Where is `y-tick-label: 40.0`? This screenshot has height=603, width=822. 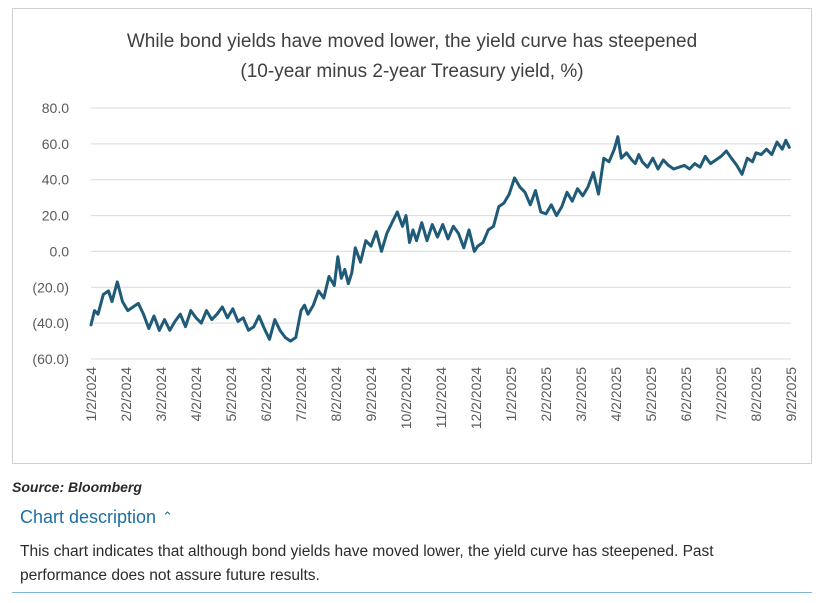
y-tick-label: 40.0 is located at coordinates (55, 180).